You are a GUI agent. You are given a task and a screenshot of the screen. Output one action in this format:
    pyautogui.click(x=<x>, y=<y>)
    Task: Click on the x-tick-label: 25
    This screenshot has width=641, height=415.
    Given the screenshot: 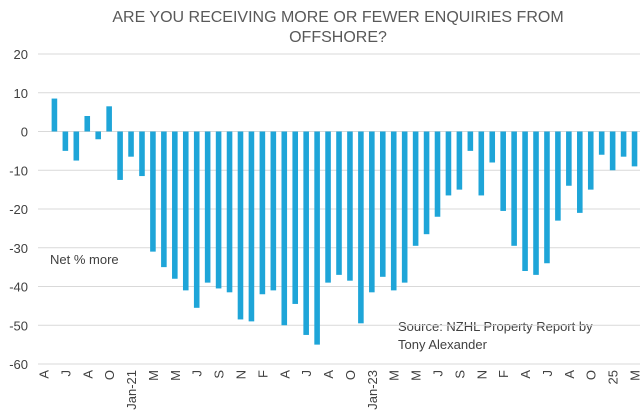 What is the action you would take?
    pyautogui.click(x=613, y=377)
    